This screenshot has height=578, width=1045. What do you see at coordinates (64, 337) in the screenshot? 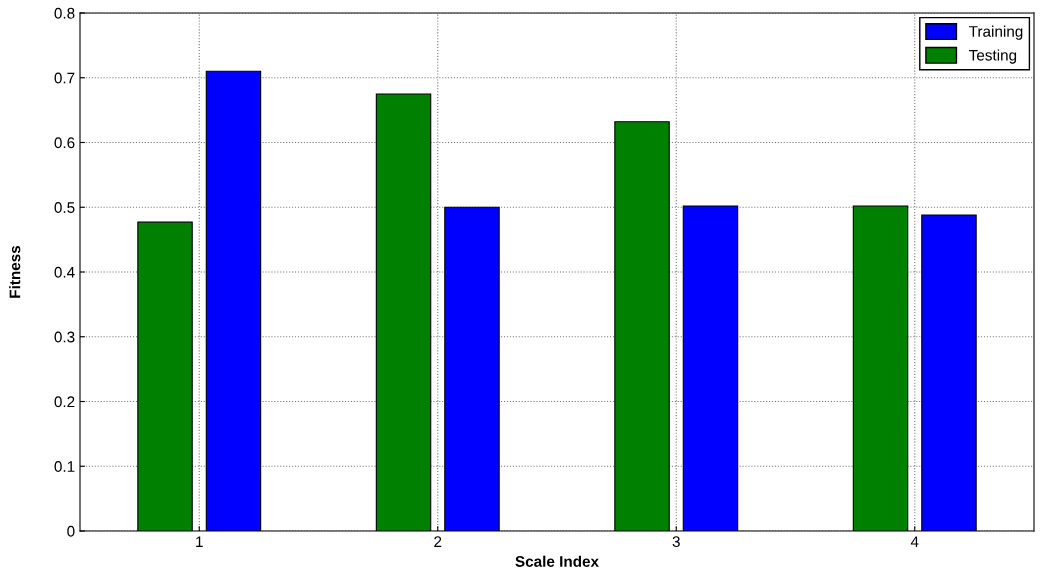
I see `y-tick-label: 0.3` at bounding box center [64, 337].